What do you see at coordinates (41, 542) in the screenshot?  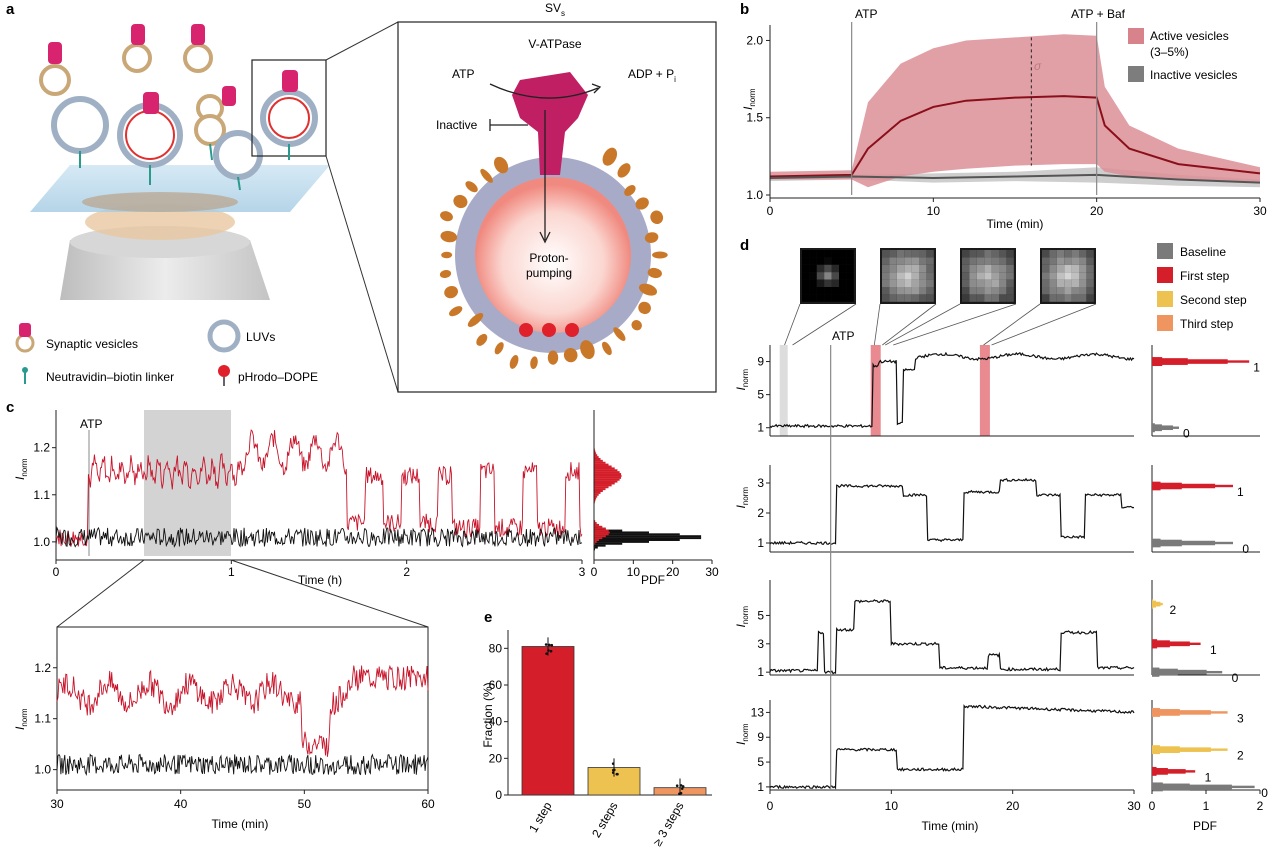 I see `c-ytick-label: 1.0` at bounding box center [41, 542].